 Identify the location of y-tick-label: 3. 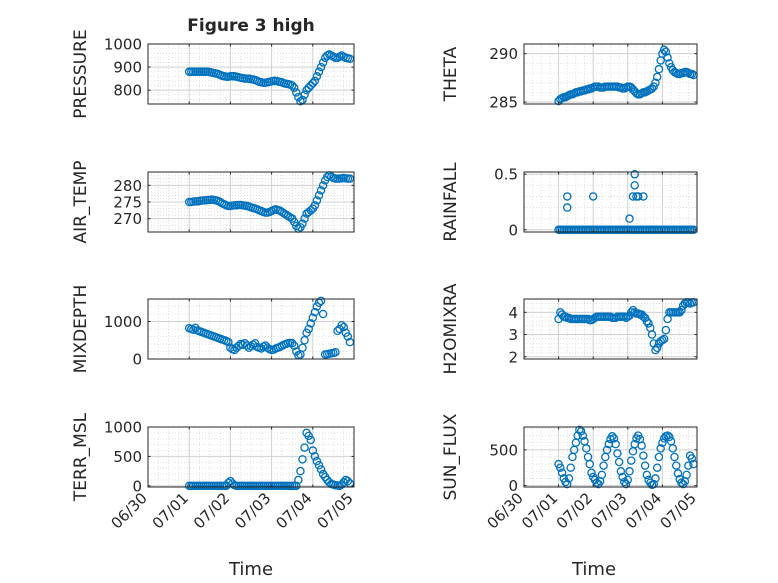
(513, 335).